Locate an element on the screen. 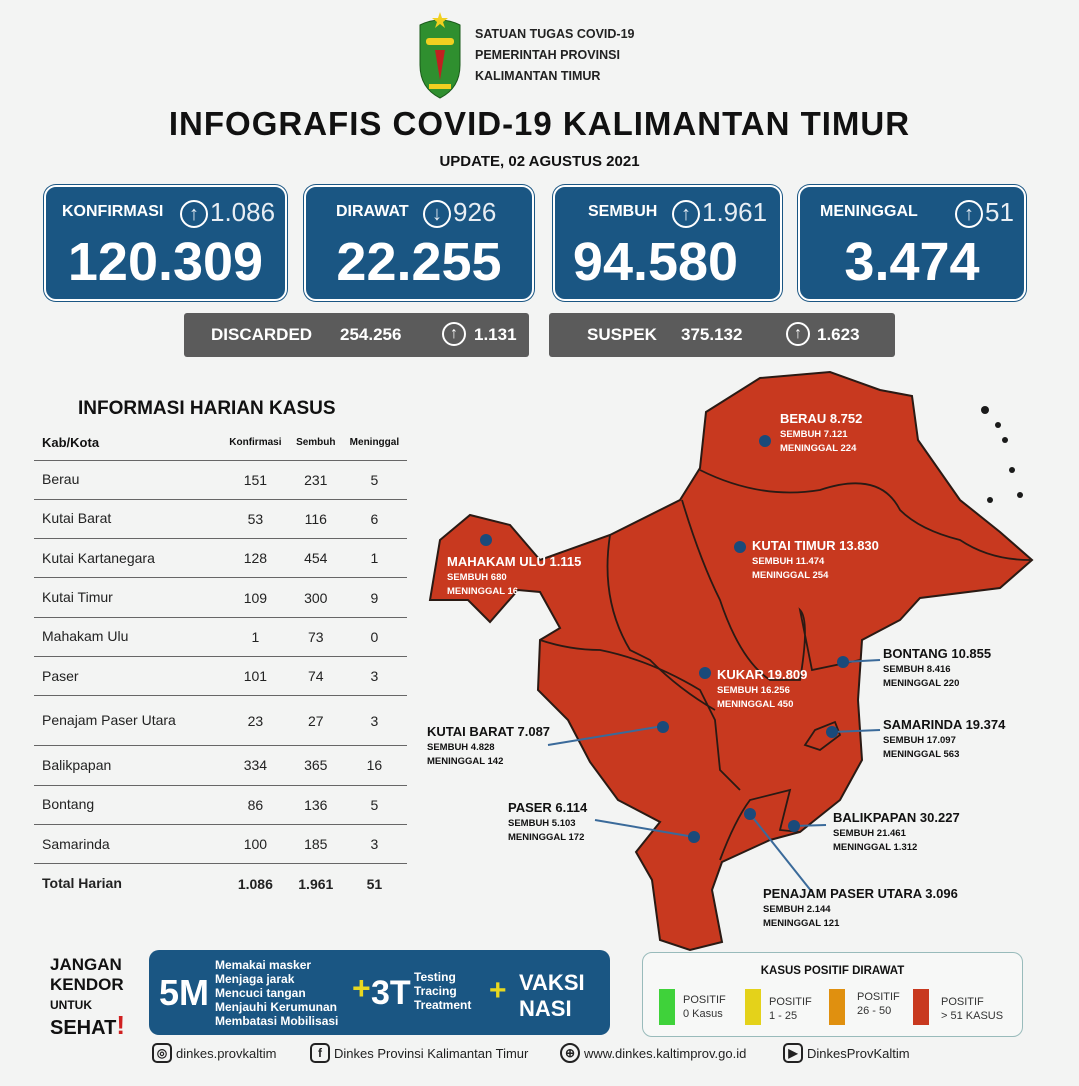 This screenshot has width=1079, height=1086. suspek-change: 1.623 is located at coordinates (838, 334).